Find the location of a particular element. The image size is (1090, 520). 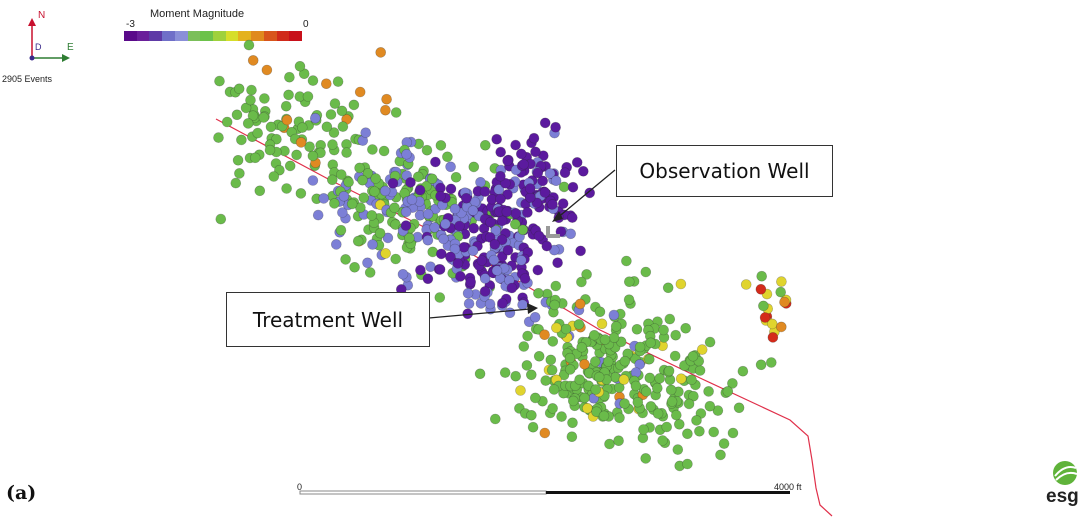

color-scale-max: 0 is located at coordinates (306, 24).